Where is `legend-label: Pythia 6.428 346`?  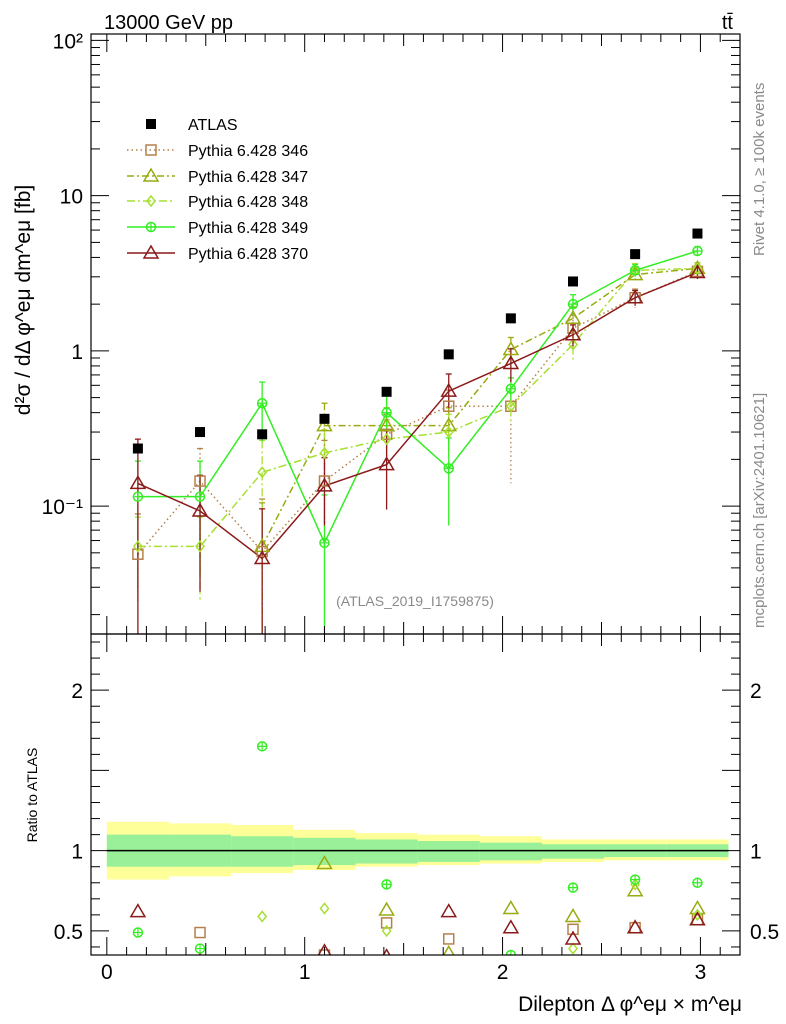 legend-label: Pythia 6.428 346 is located at coordinates (248, 151).